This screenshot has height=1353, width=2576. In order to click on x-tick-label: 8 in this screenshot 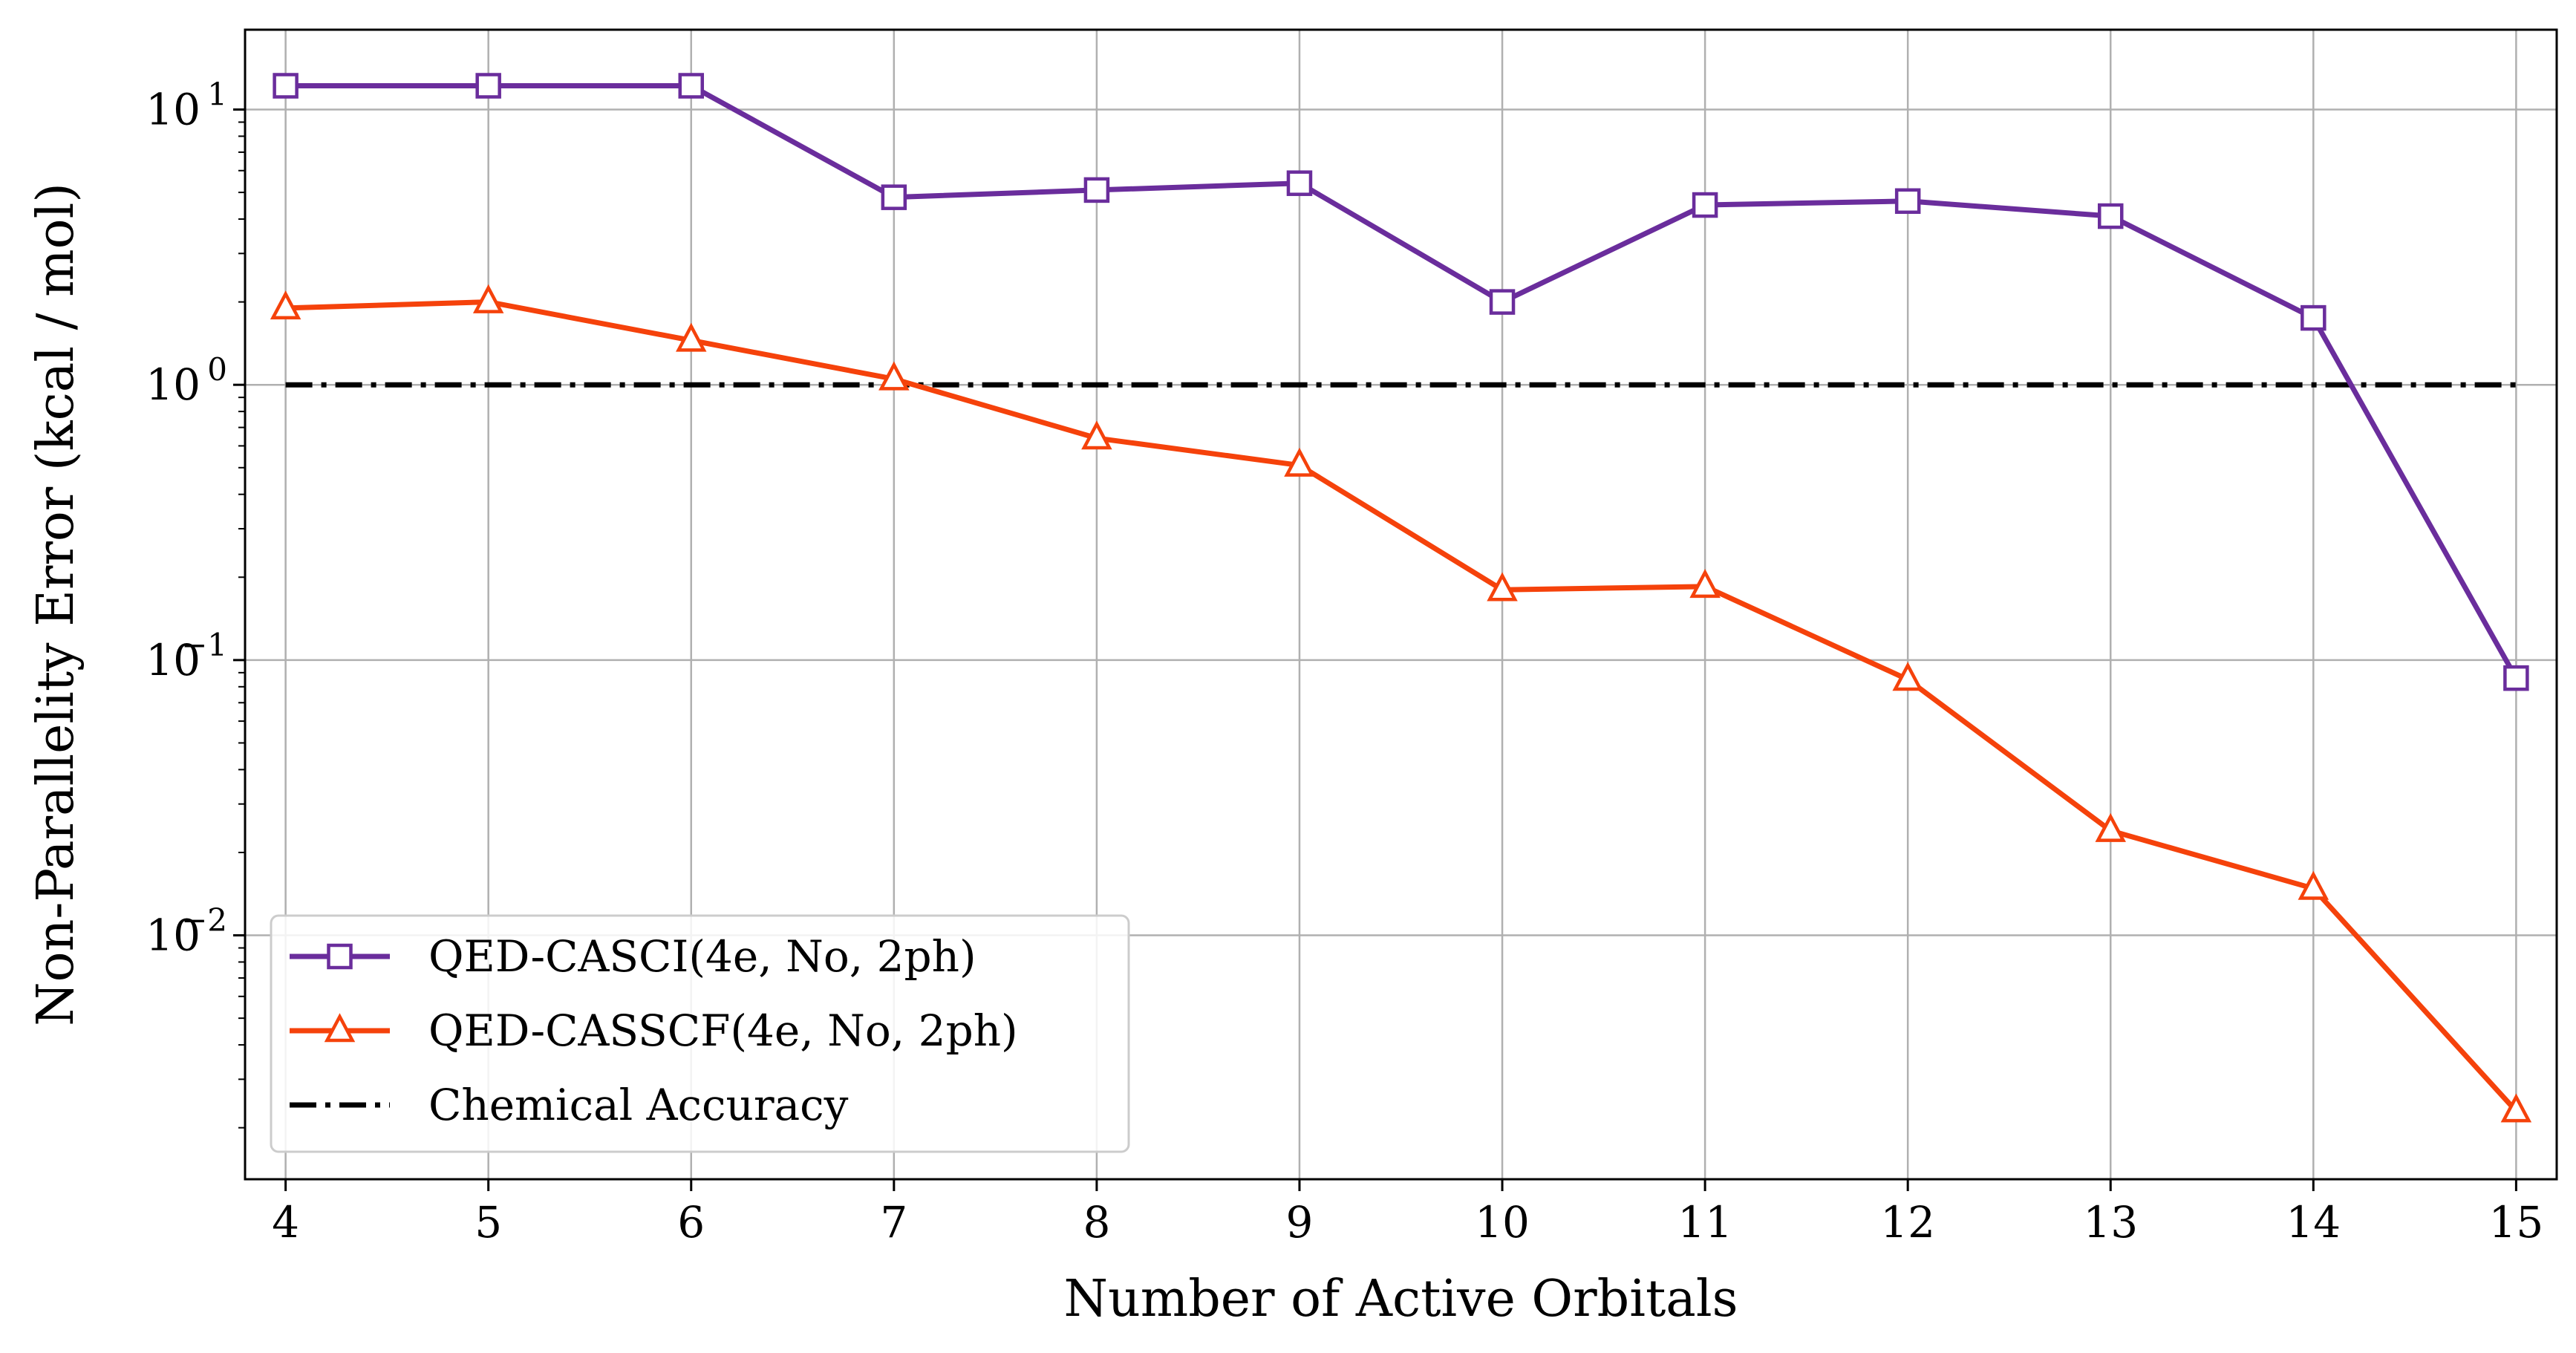, I will do `click(1096, 1222)`.